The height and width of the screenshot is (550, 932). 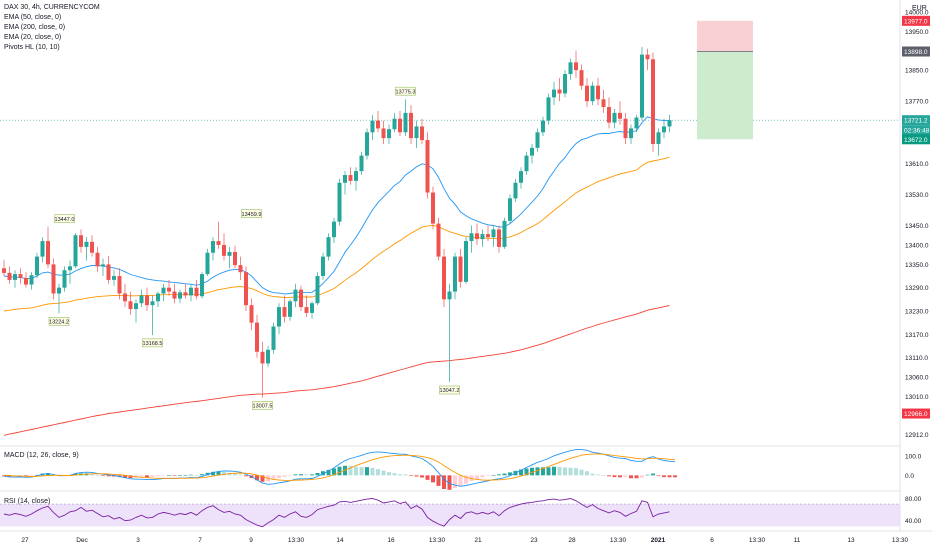 I want to click on price-badge-entry, so click(x=916, y=51).